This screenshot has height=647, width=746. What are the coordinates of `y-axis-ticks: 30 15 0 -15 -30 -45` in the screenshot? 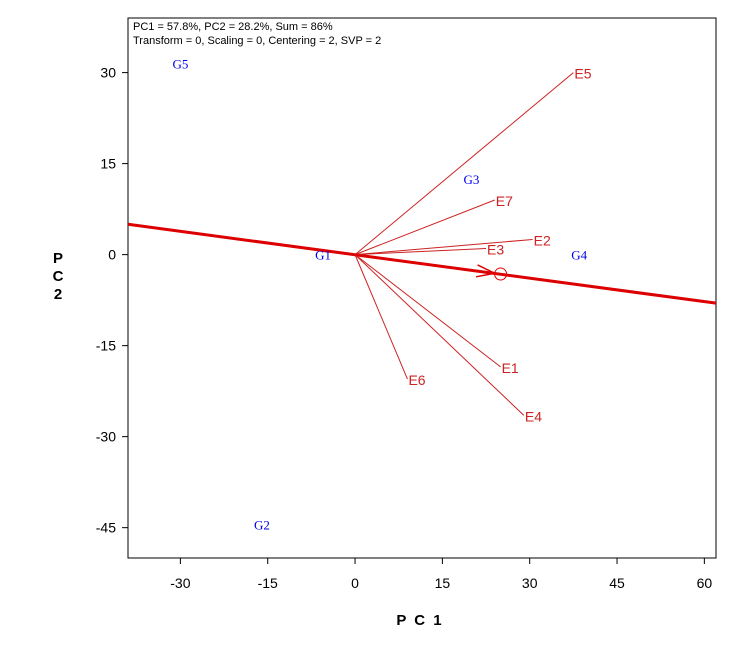 It's located at (112, 300).